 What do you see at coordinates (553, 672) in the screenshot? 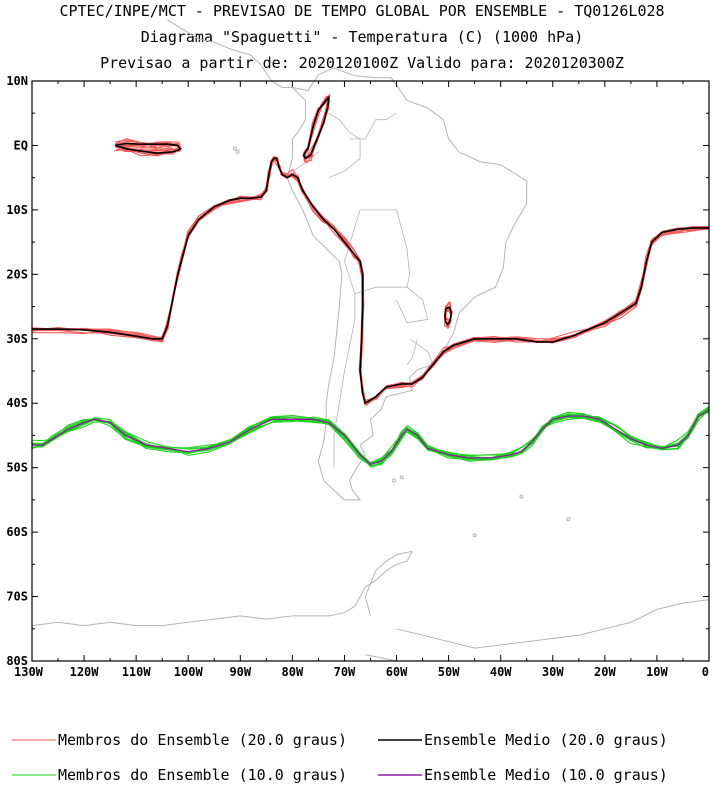
I see `x-tick-label: 30W` at bounding box center [553, 672].